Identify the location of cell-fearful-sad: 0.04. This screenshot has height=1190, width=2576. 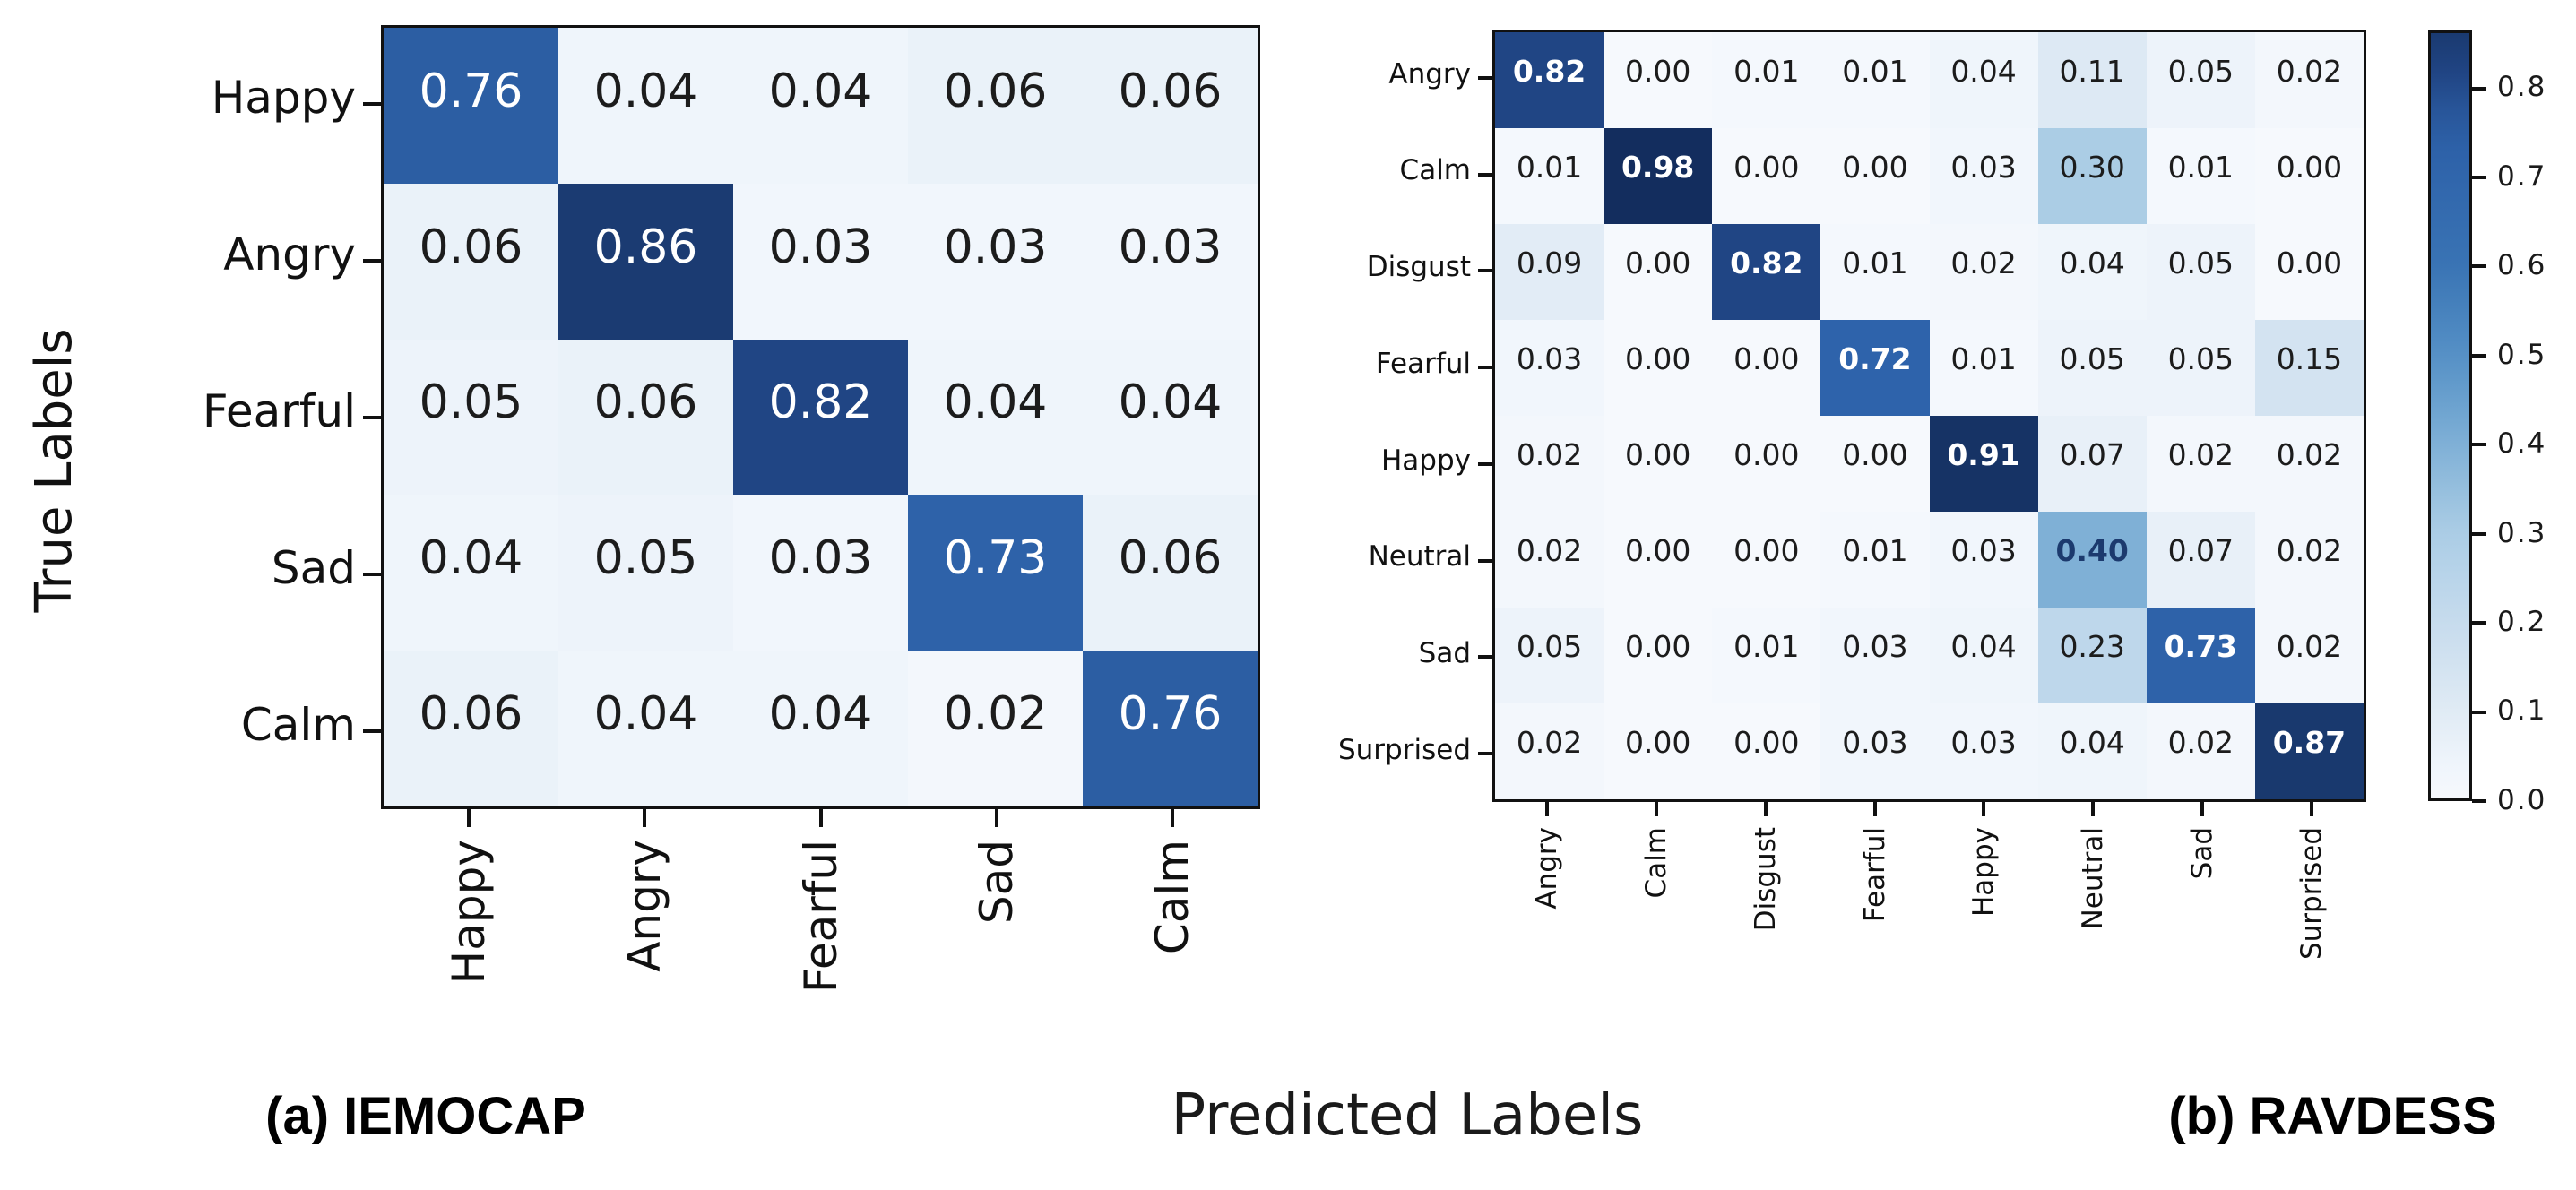
(995, 418).